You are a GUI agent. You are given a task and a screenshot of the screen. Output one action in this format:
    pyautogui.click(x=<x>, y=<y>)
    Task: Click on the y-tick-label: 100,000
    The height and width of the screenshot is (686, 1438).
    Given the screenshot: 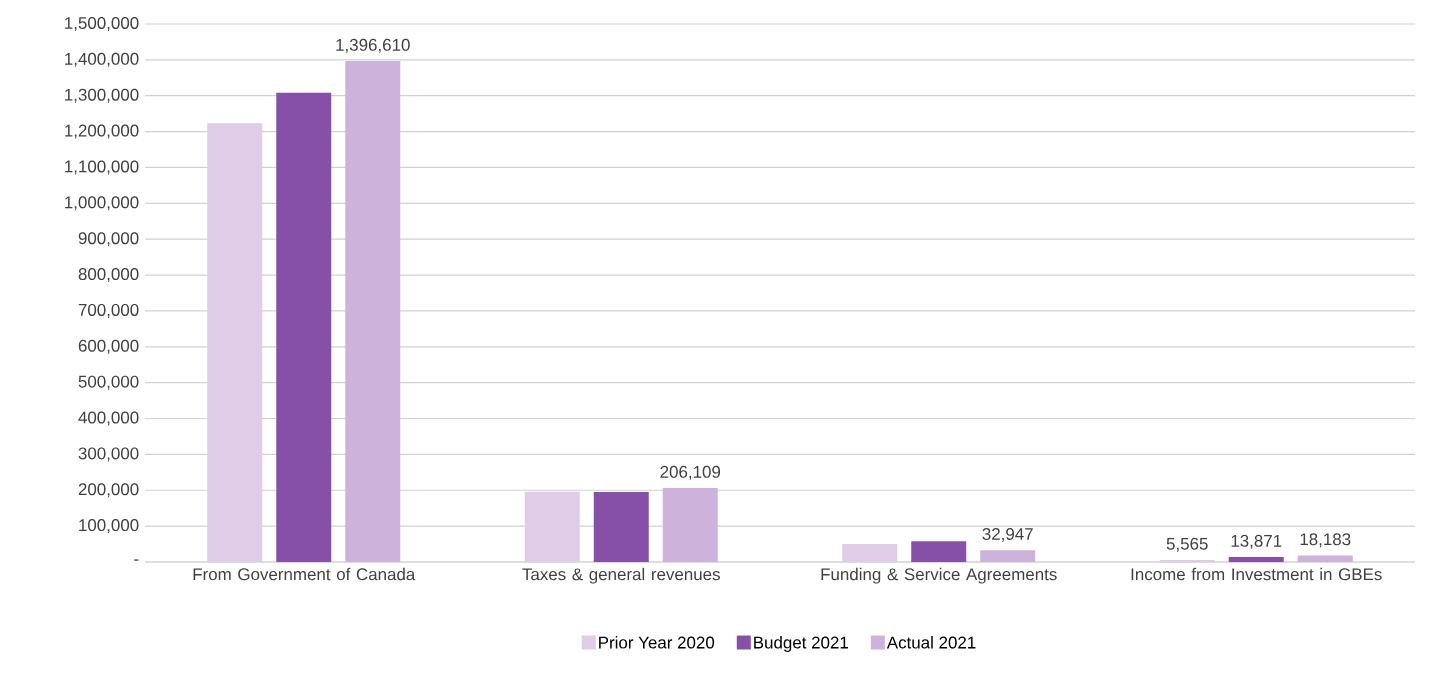 What is the action you would take?
    pyautogui.click(x=109, y=526)
    